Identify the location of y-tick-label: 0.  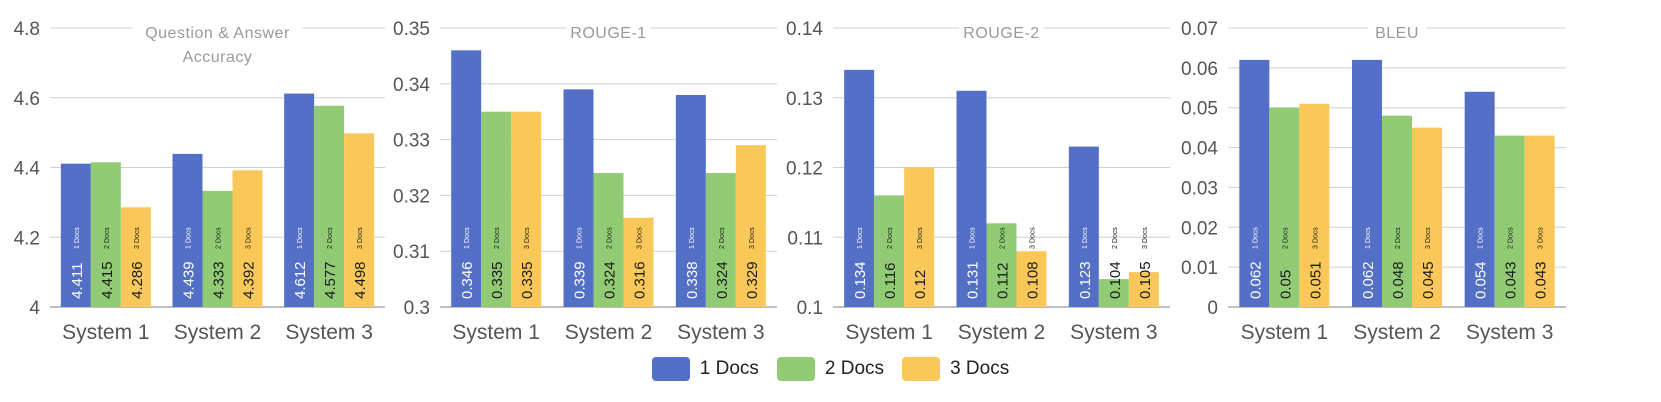
(1212, 308).